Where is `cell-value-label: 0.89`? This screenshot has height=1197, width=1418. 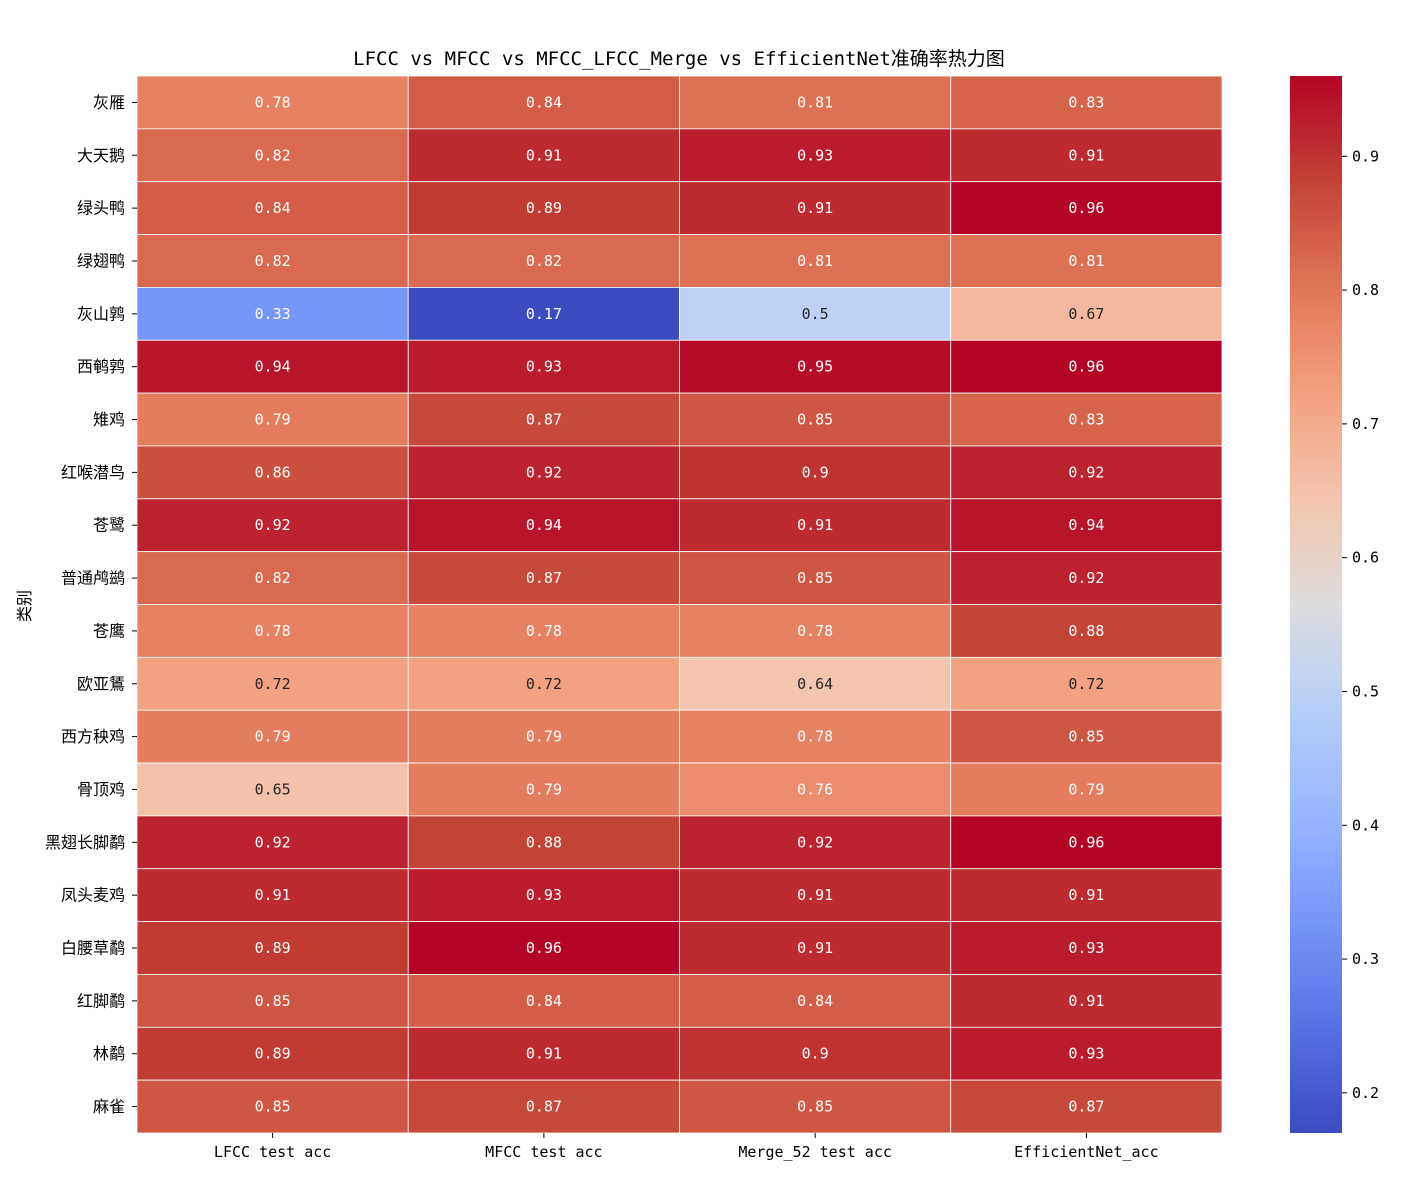
cell-value-label: 0.89 is located at coordinates (273, 1054).